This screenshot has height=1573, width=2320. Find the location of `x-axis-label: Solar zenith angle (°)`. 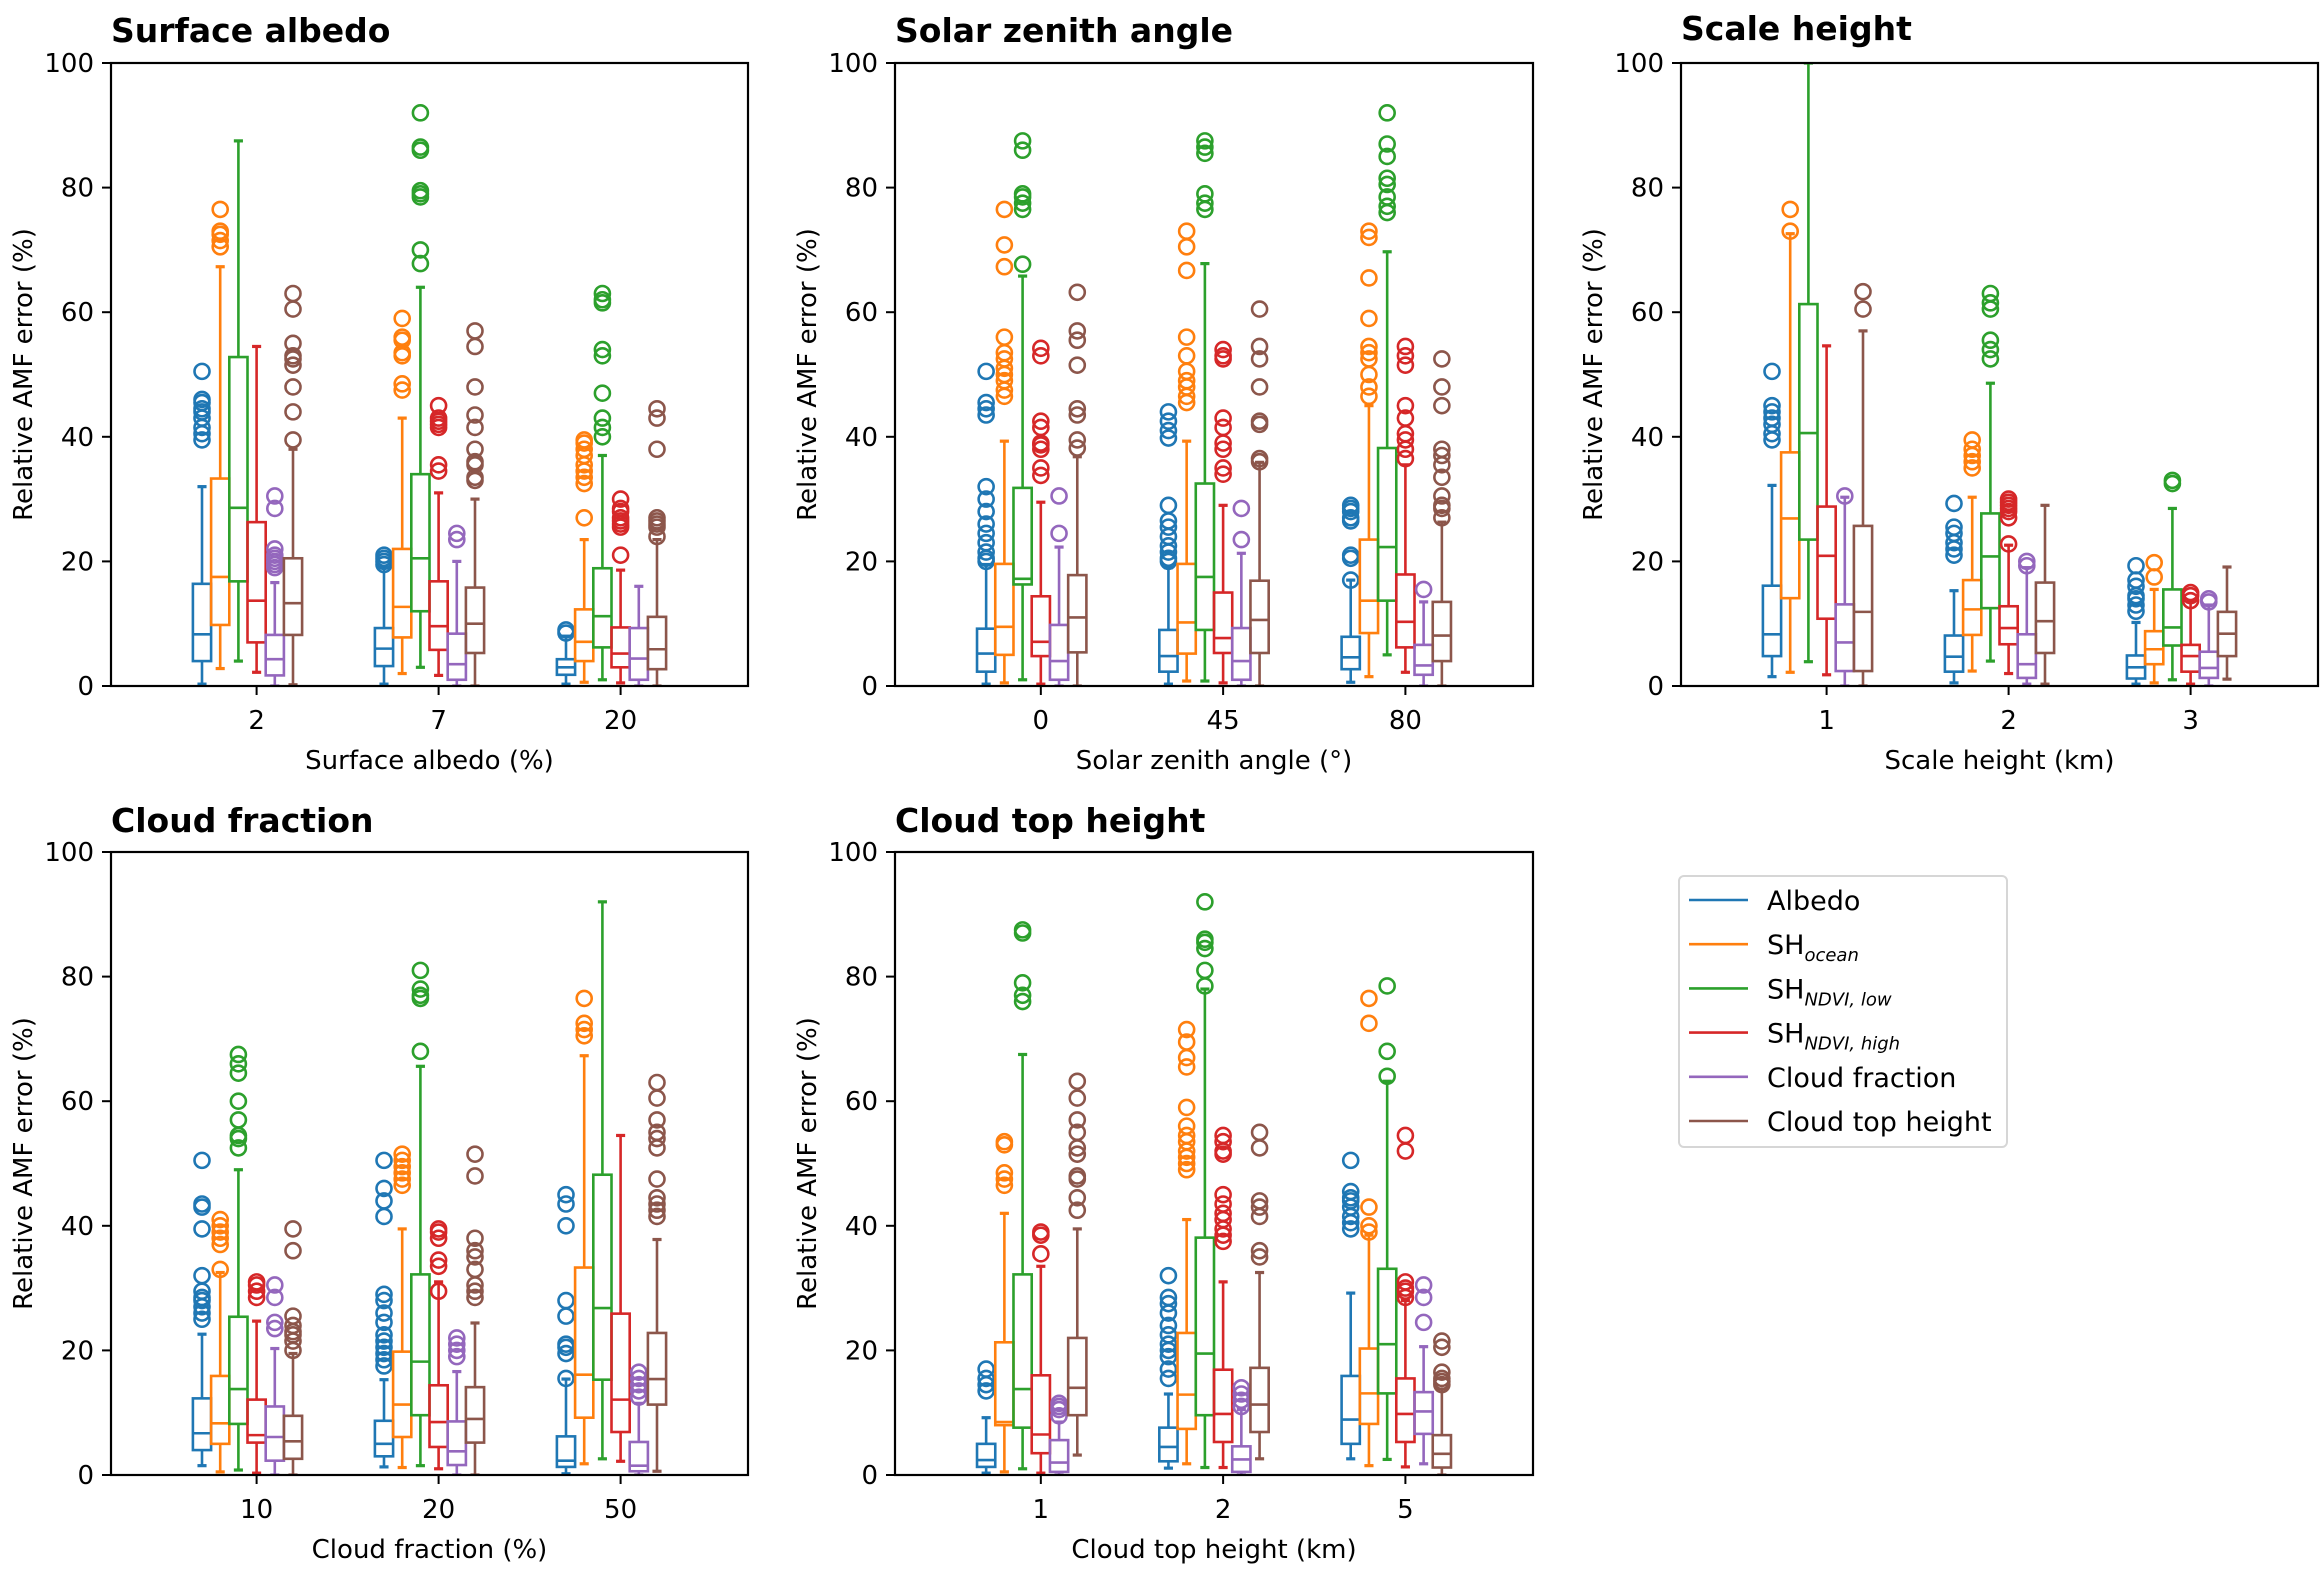

x-axis-label: Solar zenith angle (°) is located at coordinates (1214, 761).